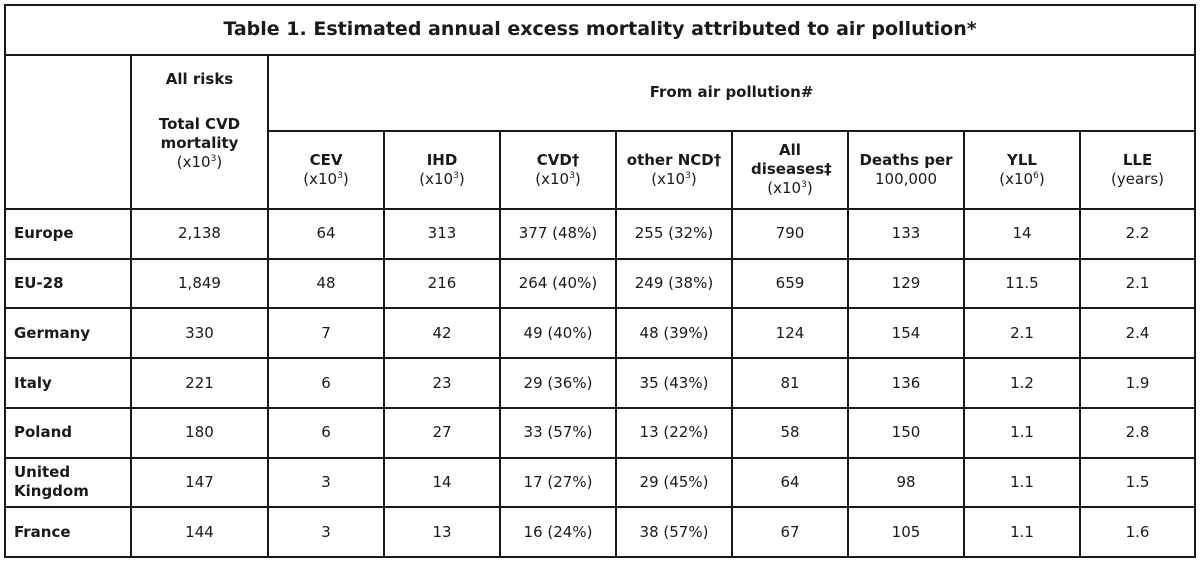  What do you see at coordinates (906, 532) in the screenshot?
I see `table-cell: 105` at bounding box center [906, 532].